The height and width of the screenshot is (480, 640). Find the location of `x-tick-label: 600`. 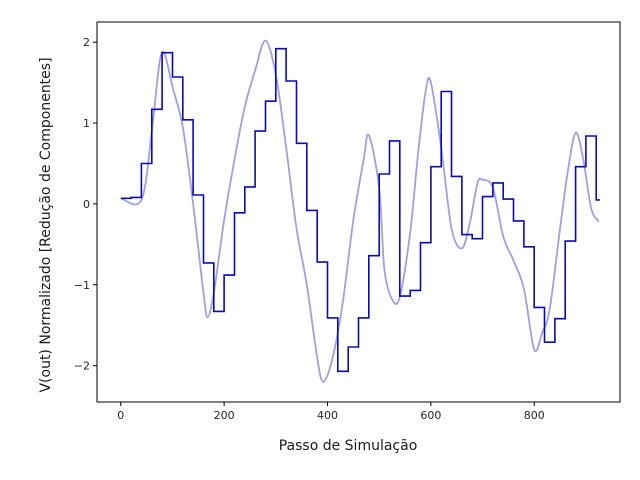

x-tick-label: 600 is located at coordinates (430, 415).